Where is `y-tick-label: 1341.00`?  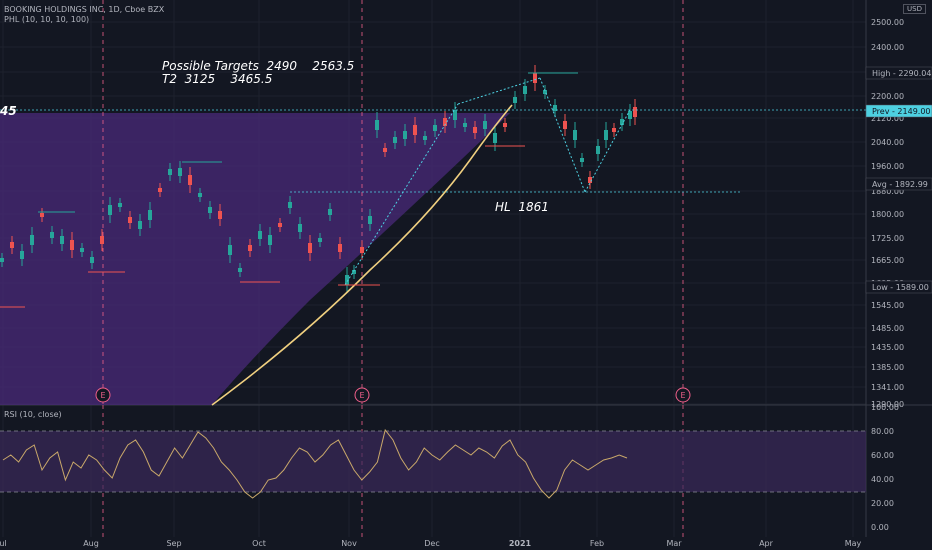
y-tick-label: 1341.00 is located at coordinates (887, 387).